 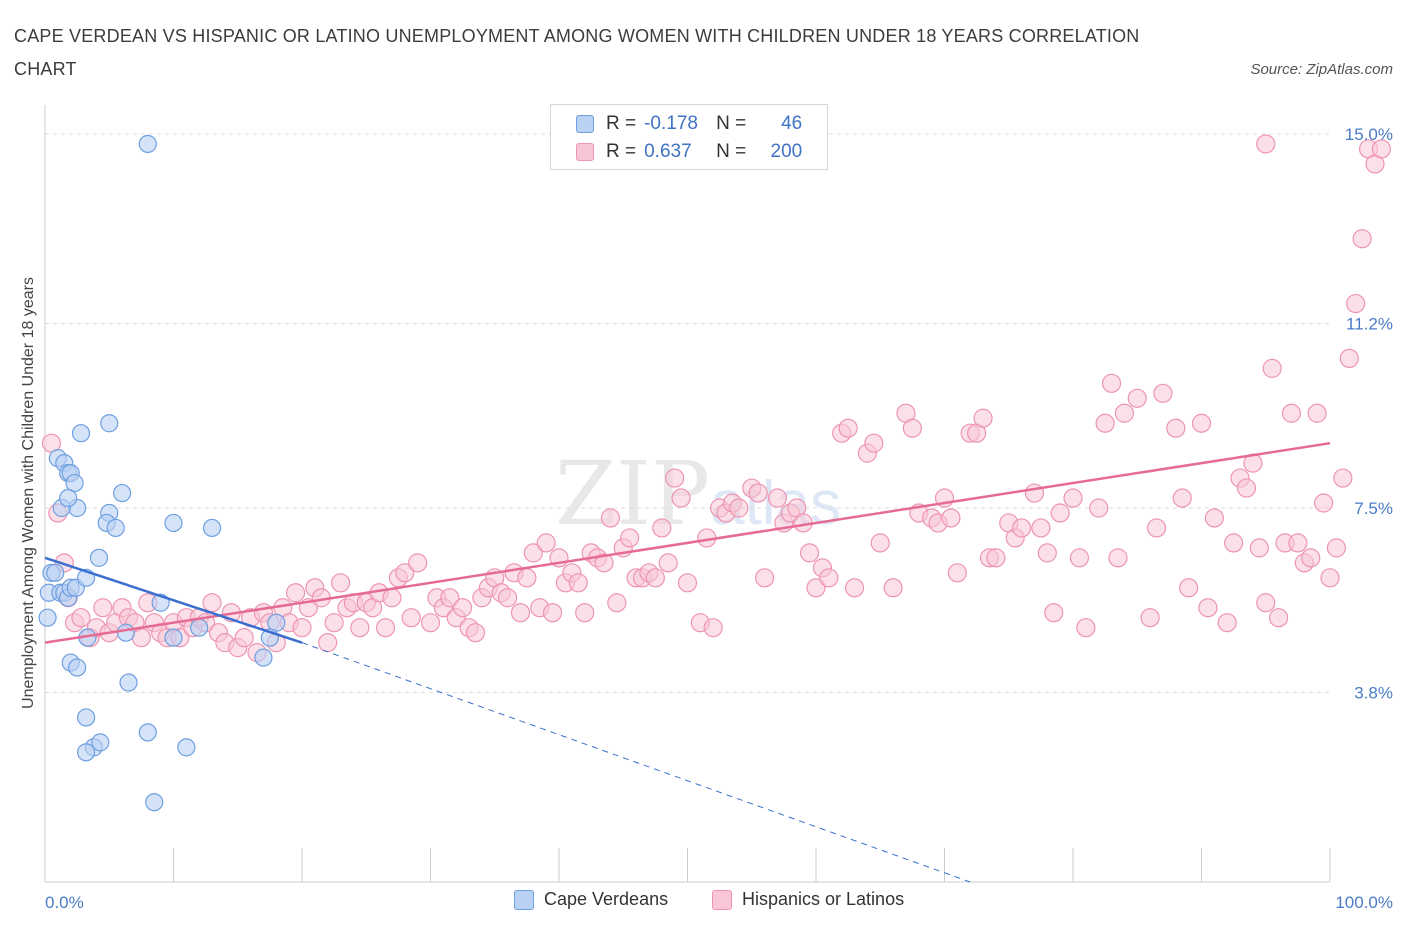 I want to click on correlation-legend: R = -0.178 N = 46 R = 0.637 N = 200, so click(x=689, y=137).